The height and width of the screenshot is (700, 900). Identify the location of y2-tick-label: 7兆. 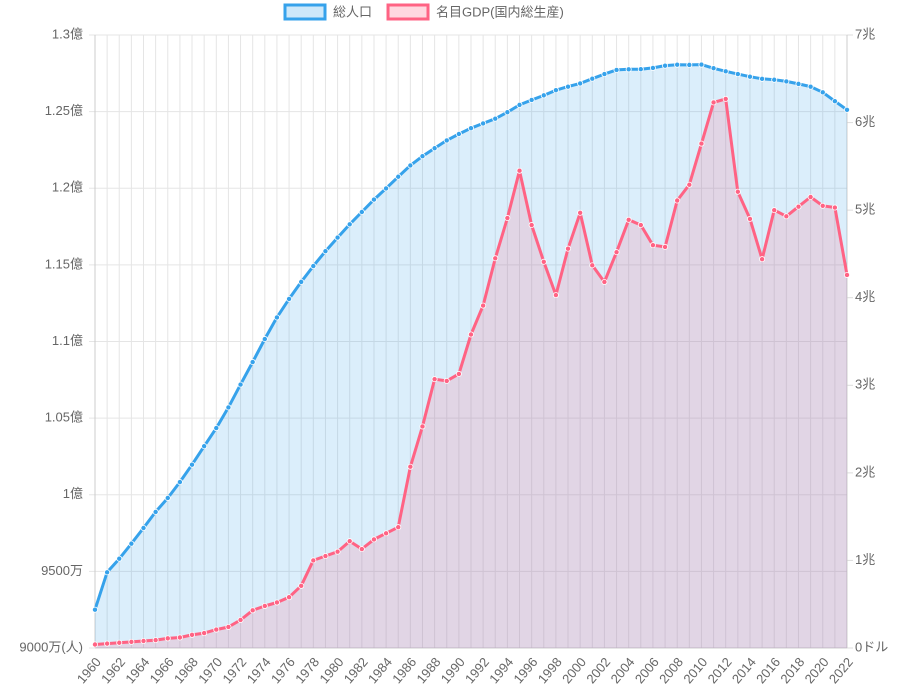
(865, 33).